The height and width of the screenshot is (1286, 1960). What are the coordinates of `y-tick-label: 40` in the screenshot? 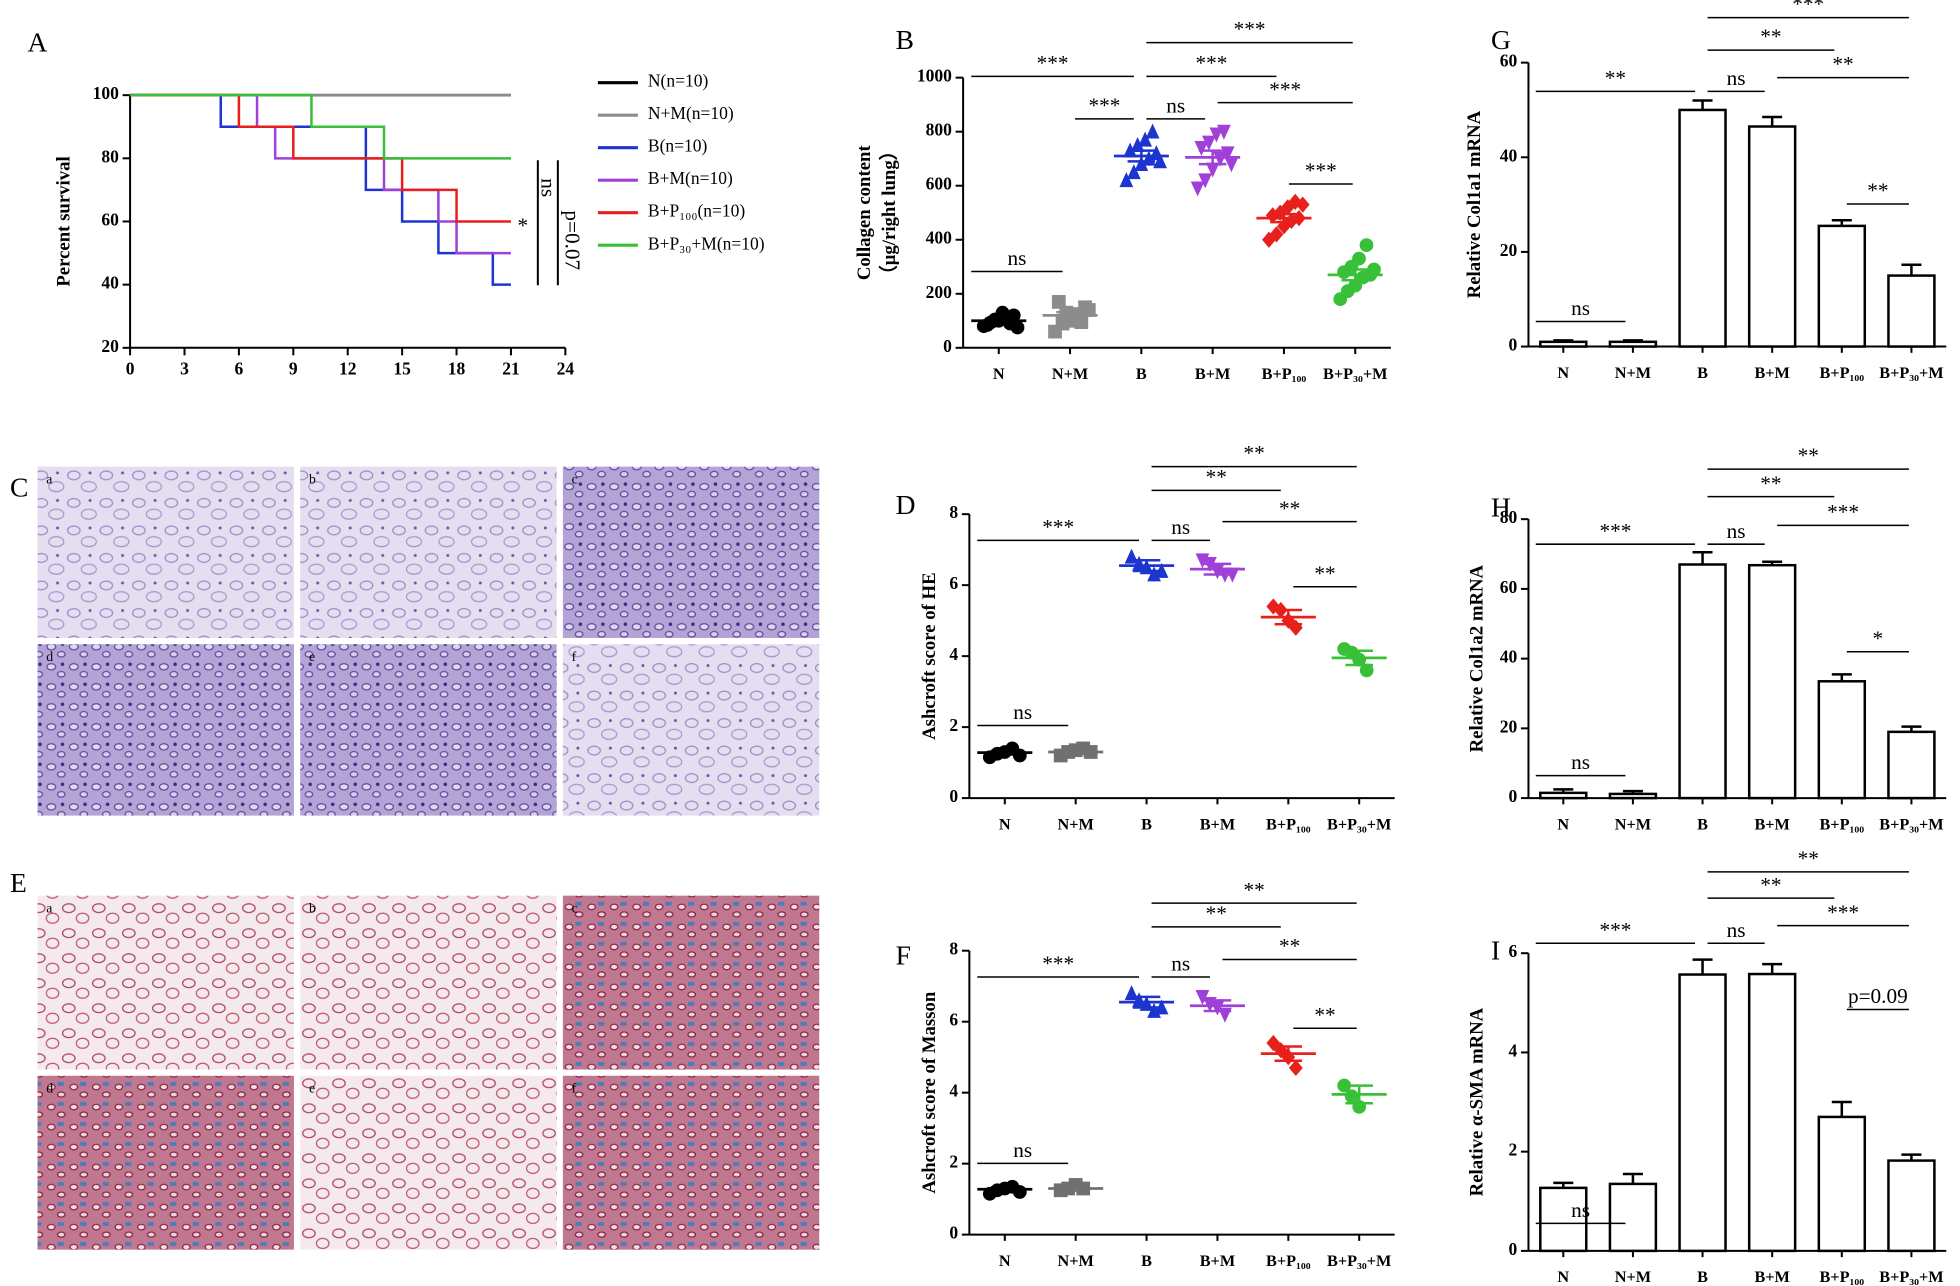 It's located at (110, 283).